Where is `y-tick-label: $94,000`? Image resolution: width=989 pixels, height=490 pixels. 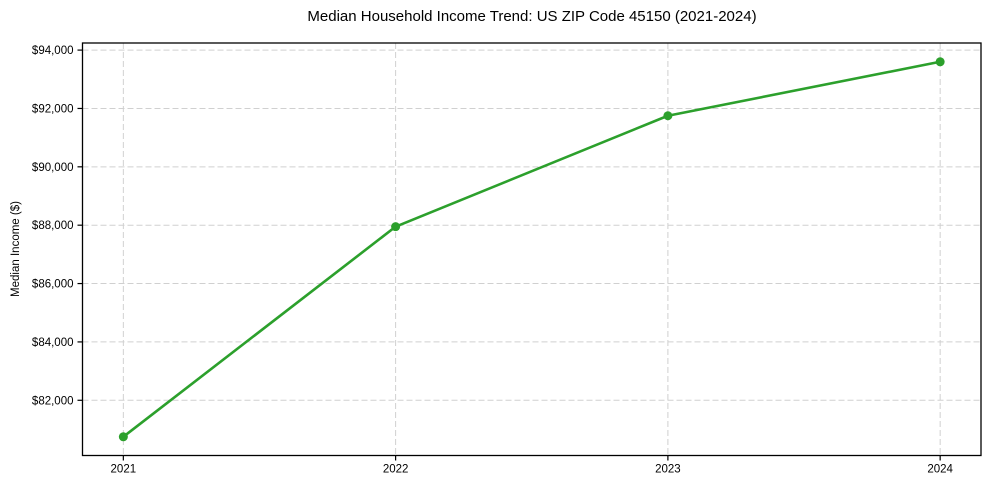 y-tick-label: $94,000 is located at coordinates (53, 51).